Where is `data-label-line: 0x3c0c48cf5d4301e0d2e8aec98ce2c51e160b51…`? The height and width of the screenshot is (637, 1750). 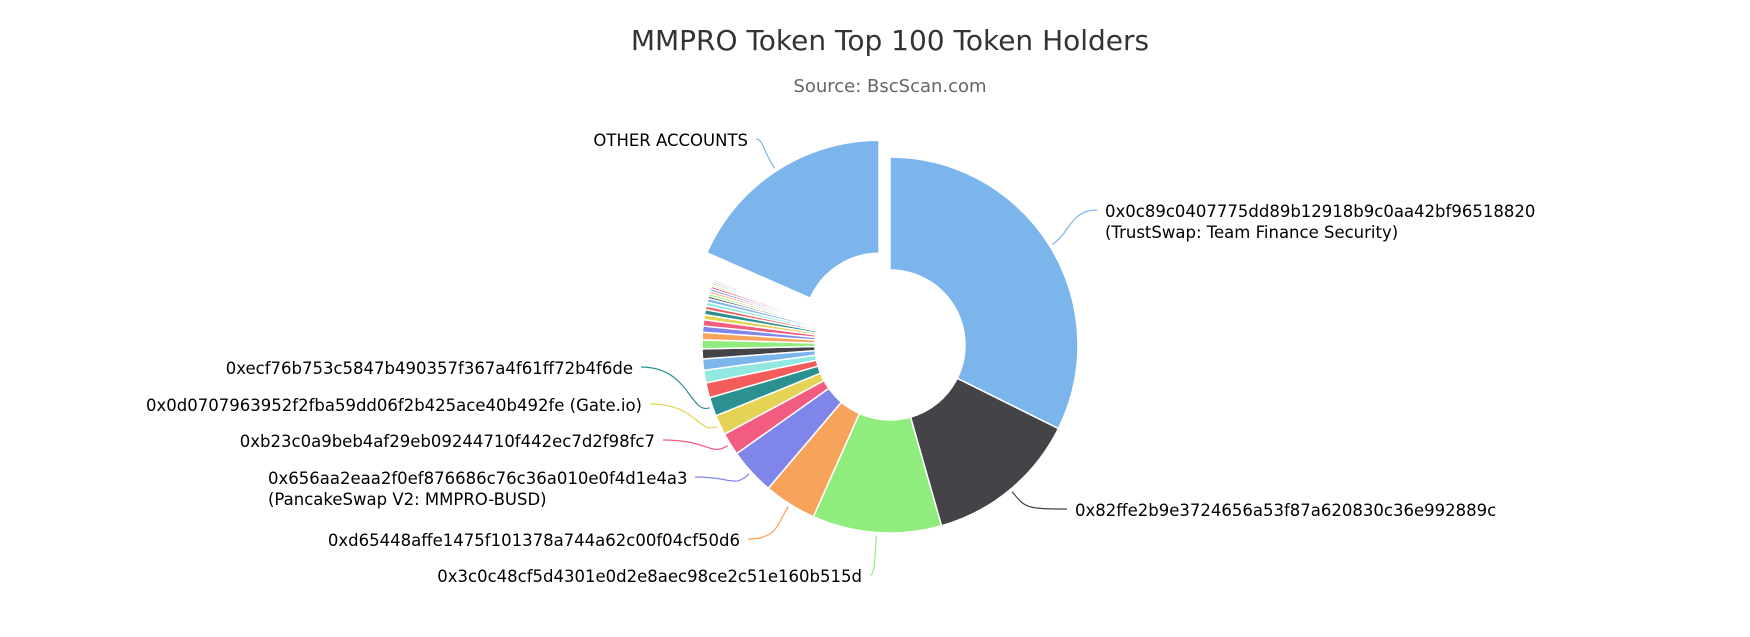 data-label-line: 0x3c0c48cf5d4301e0d2e8aec98ce2c51e160b51… is located at coordinates (649, 576).